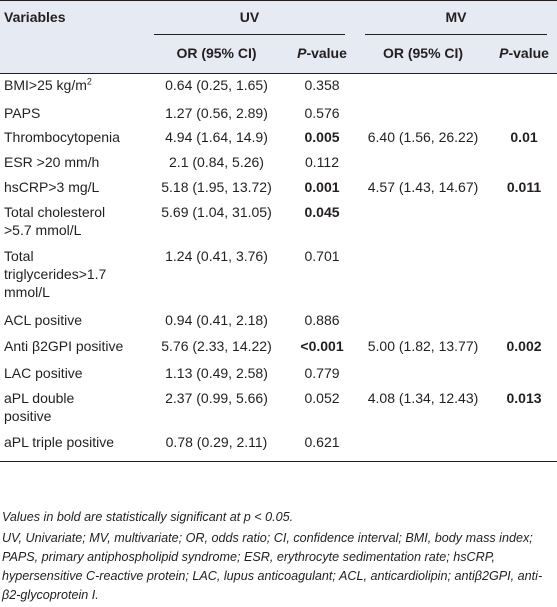  Describe the element at coordinates (216, 256) in the screenshot. I see `uv-or-cell: 1.24 (0.41, 3.76)` at that location.